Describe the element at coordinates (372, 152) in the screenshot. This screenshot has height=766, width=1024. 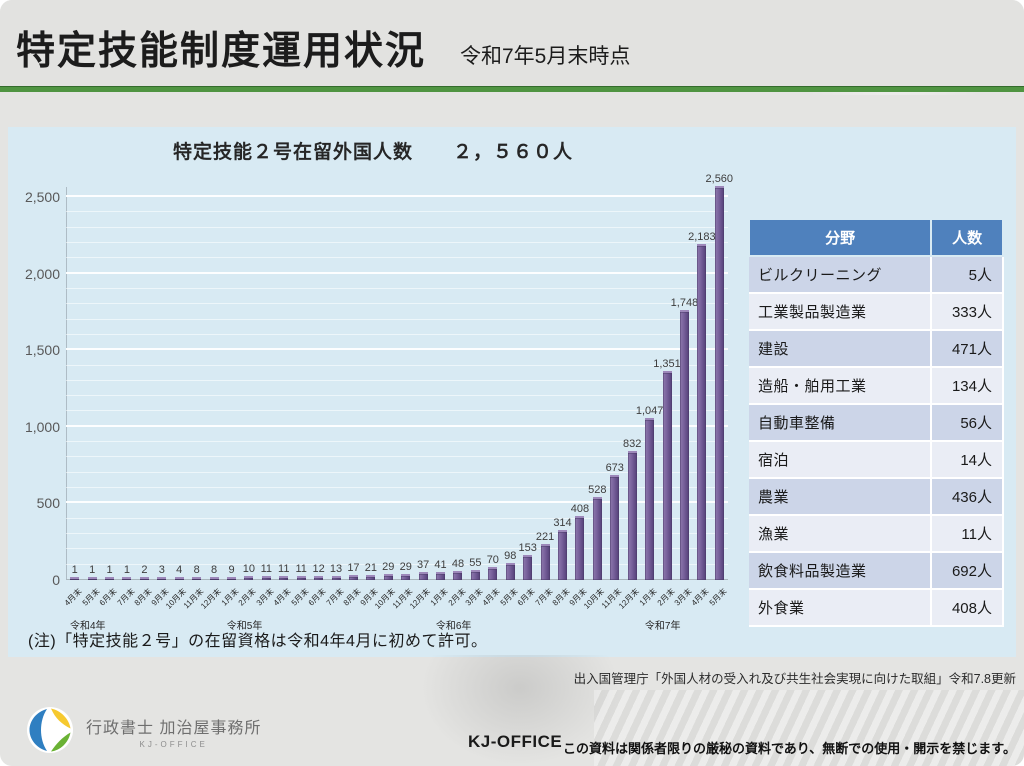
I see `chart-title: 特定技能２号在留外国人数 ２，５６０人` at that location.